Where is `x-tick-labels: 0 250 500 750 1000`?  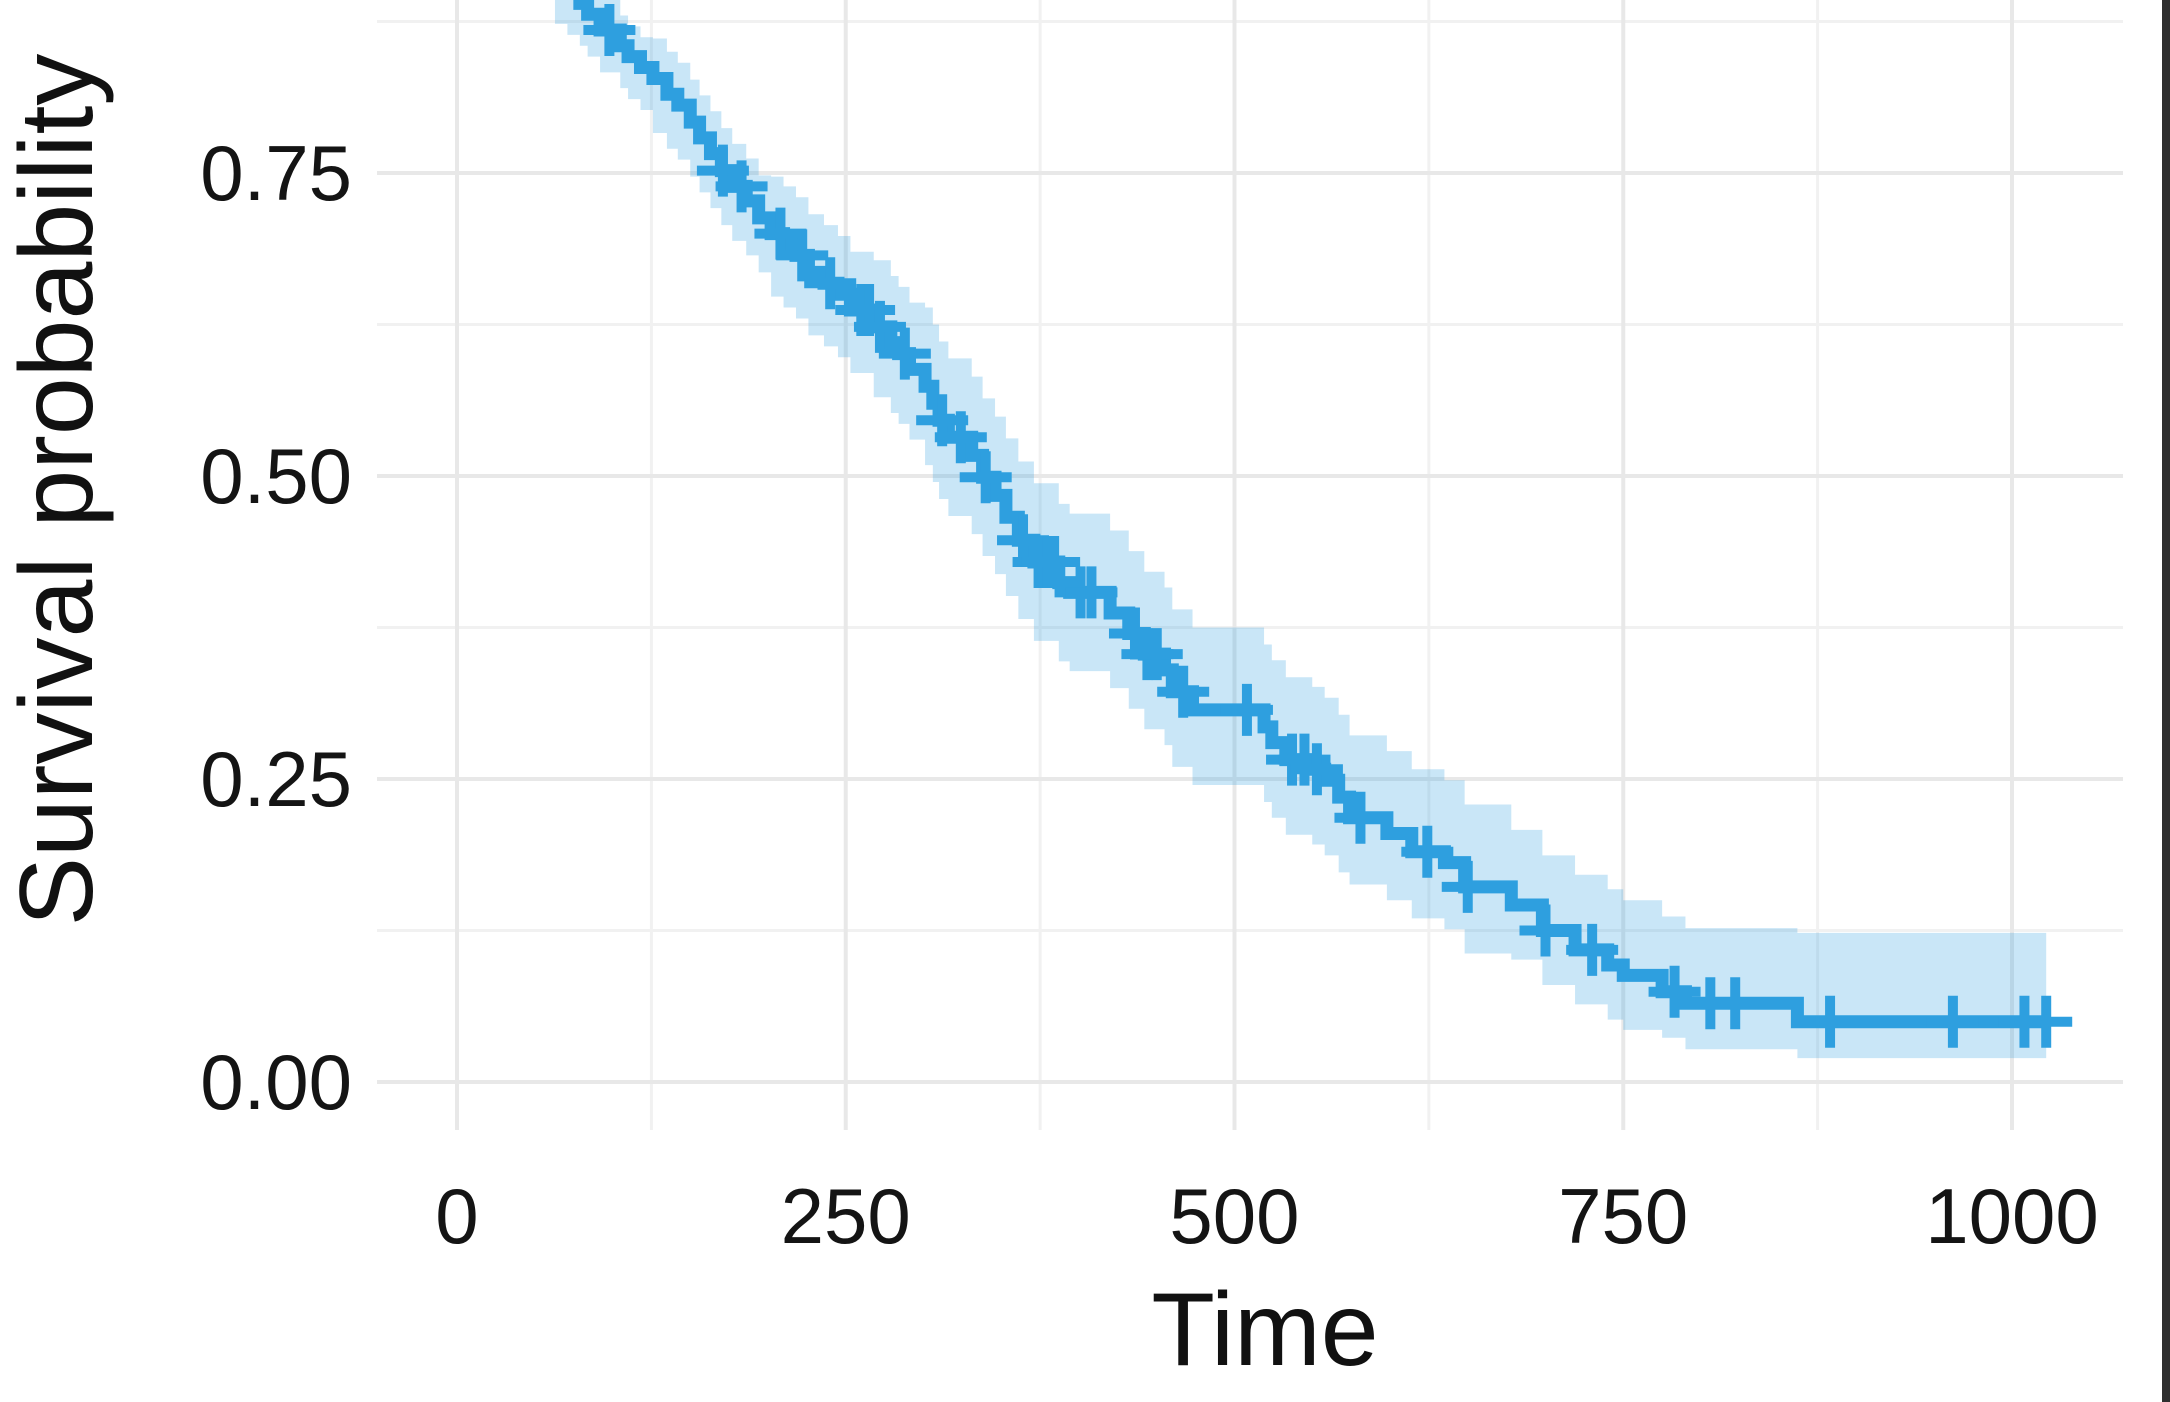
x-tick-labels: 0 250 500 750 1000 is located at coordinates (1266, 1216).